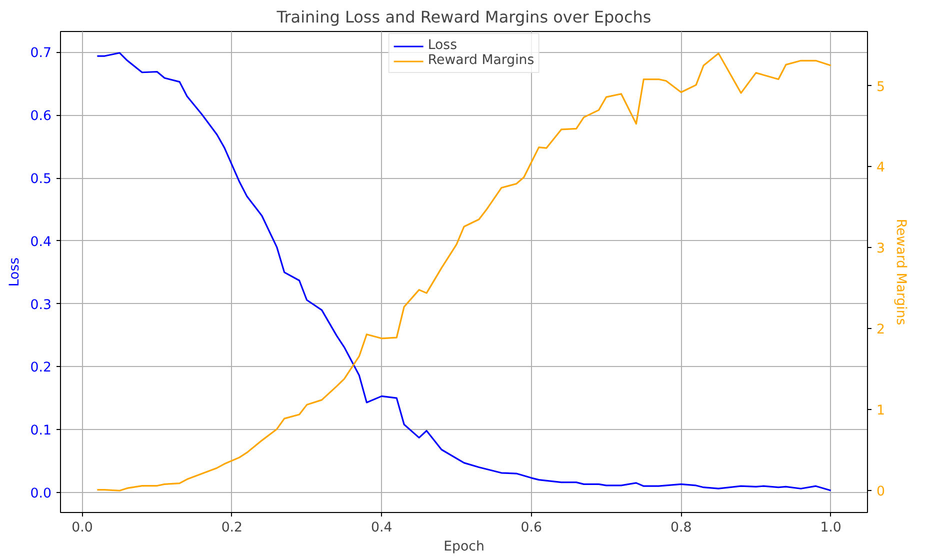 This screenshot has width=927, height=557. Describe the element at coordinates (880, 168) in the screenshot. I see `y2-tick-label: 4` at that location.